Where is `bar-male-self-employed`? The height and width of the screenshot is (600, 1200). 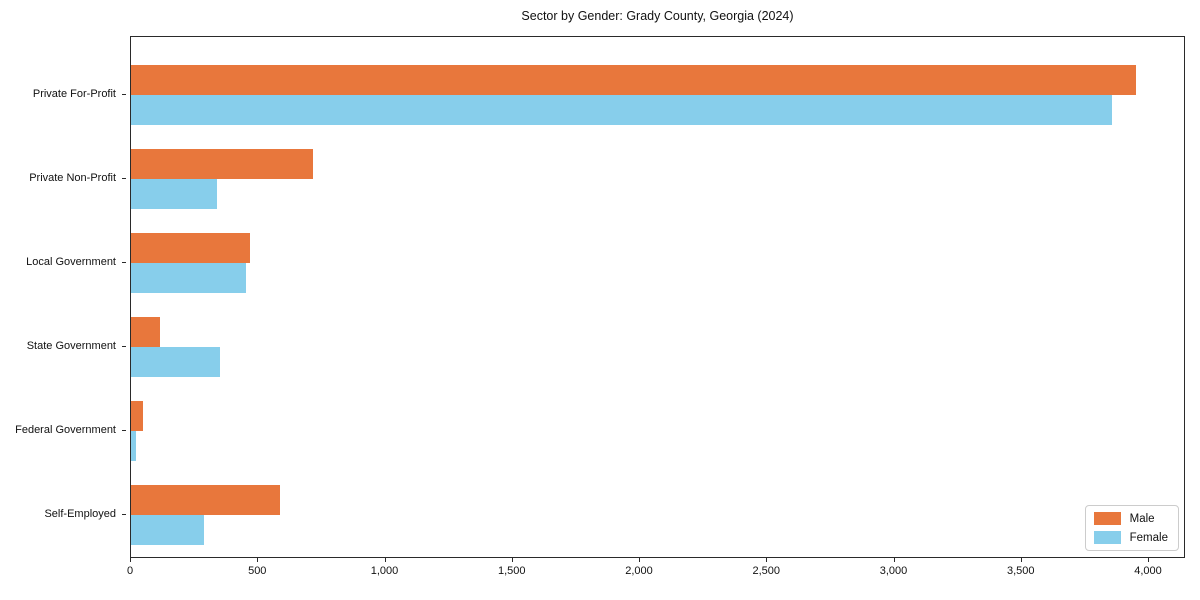
bar-male-self-employed is located at coordinates (205, 500).